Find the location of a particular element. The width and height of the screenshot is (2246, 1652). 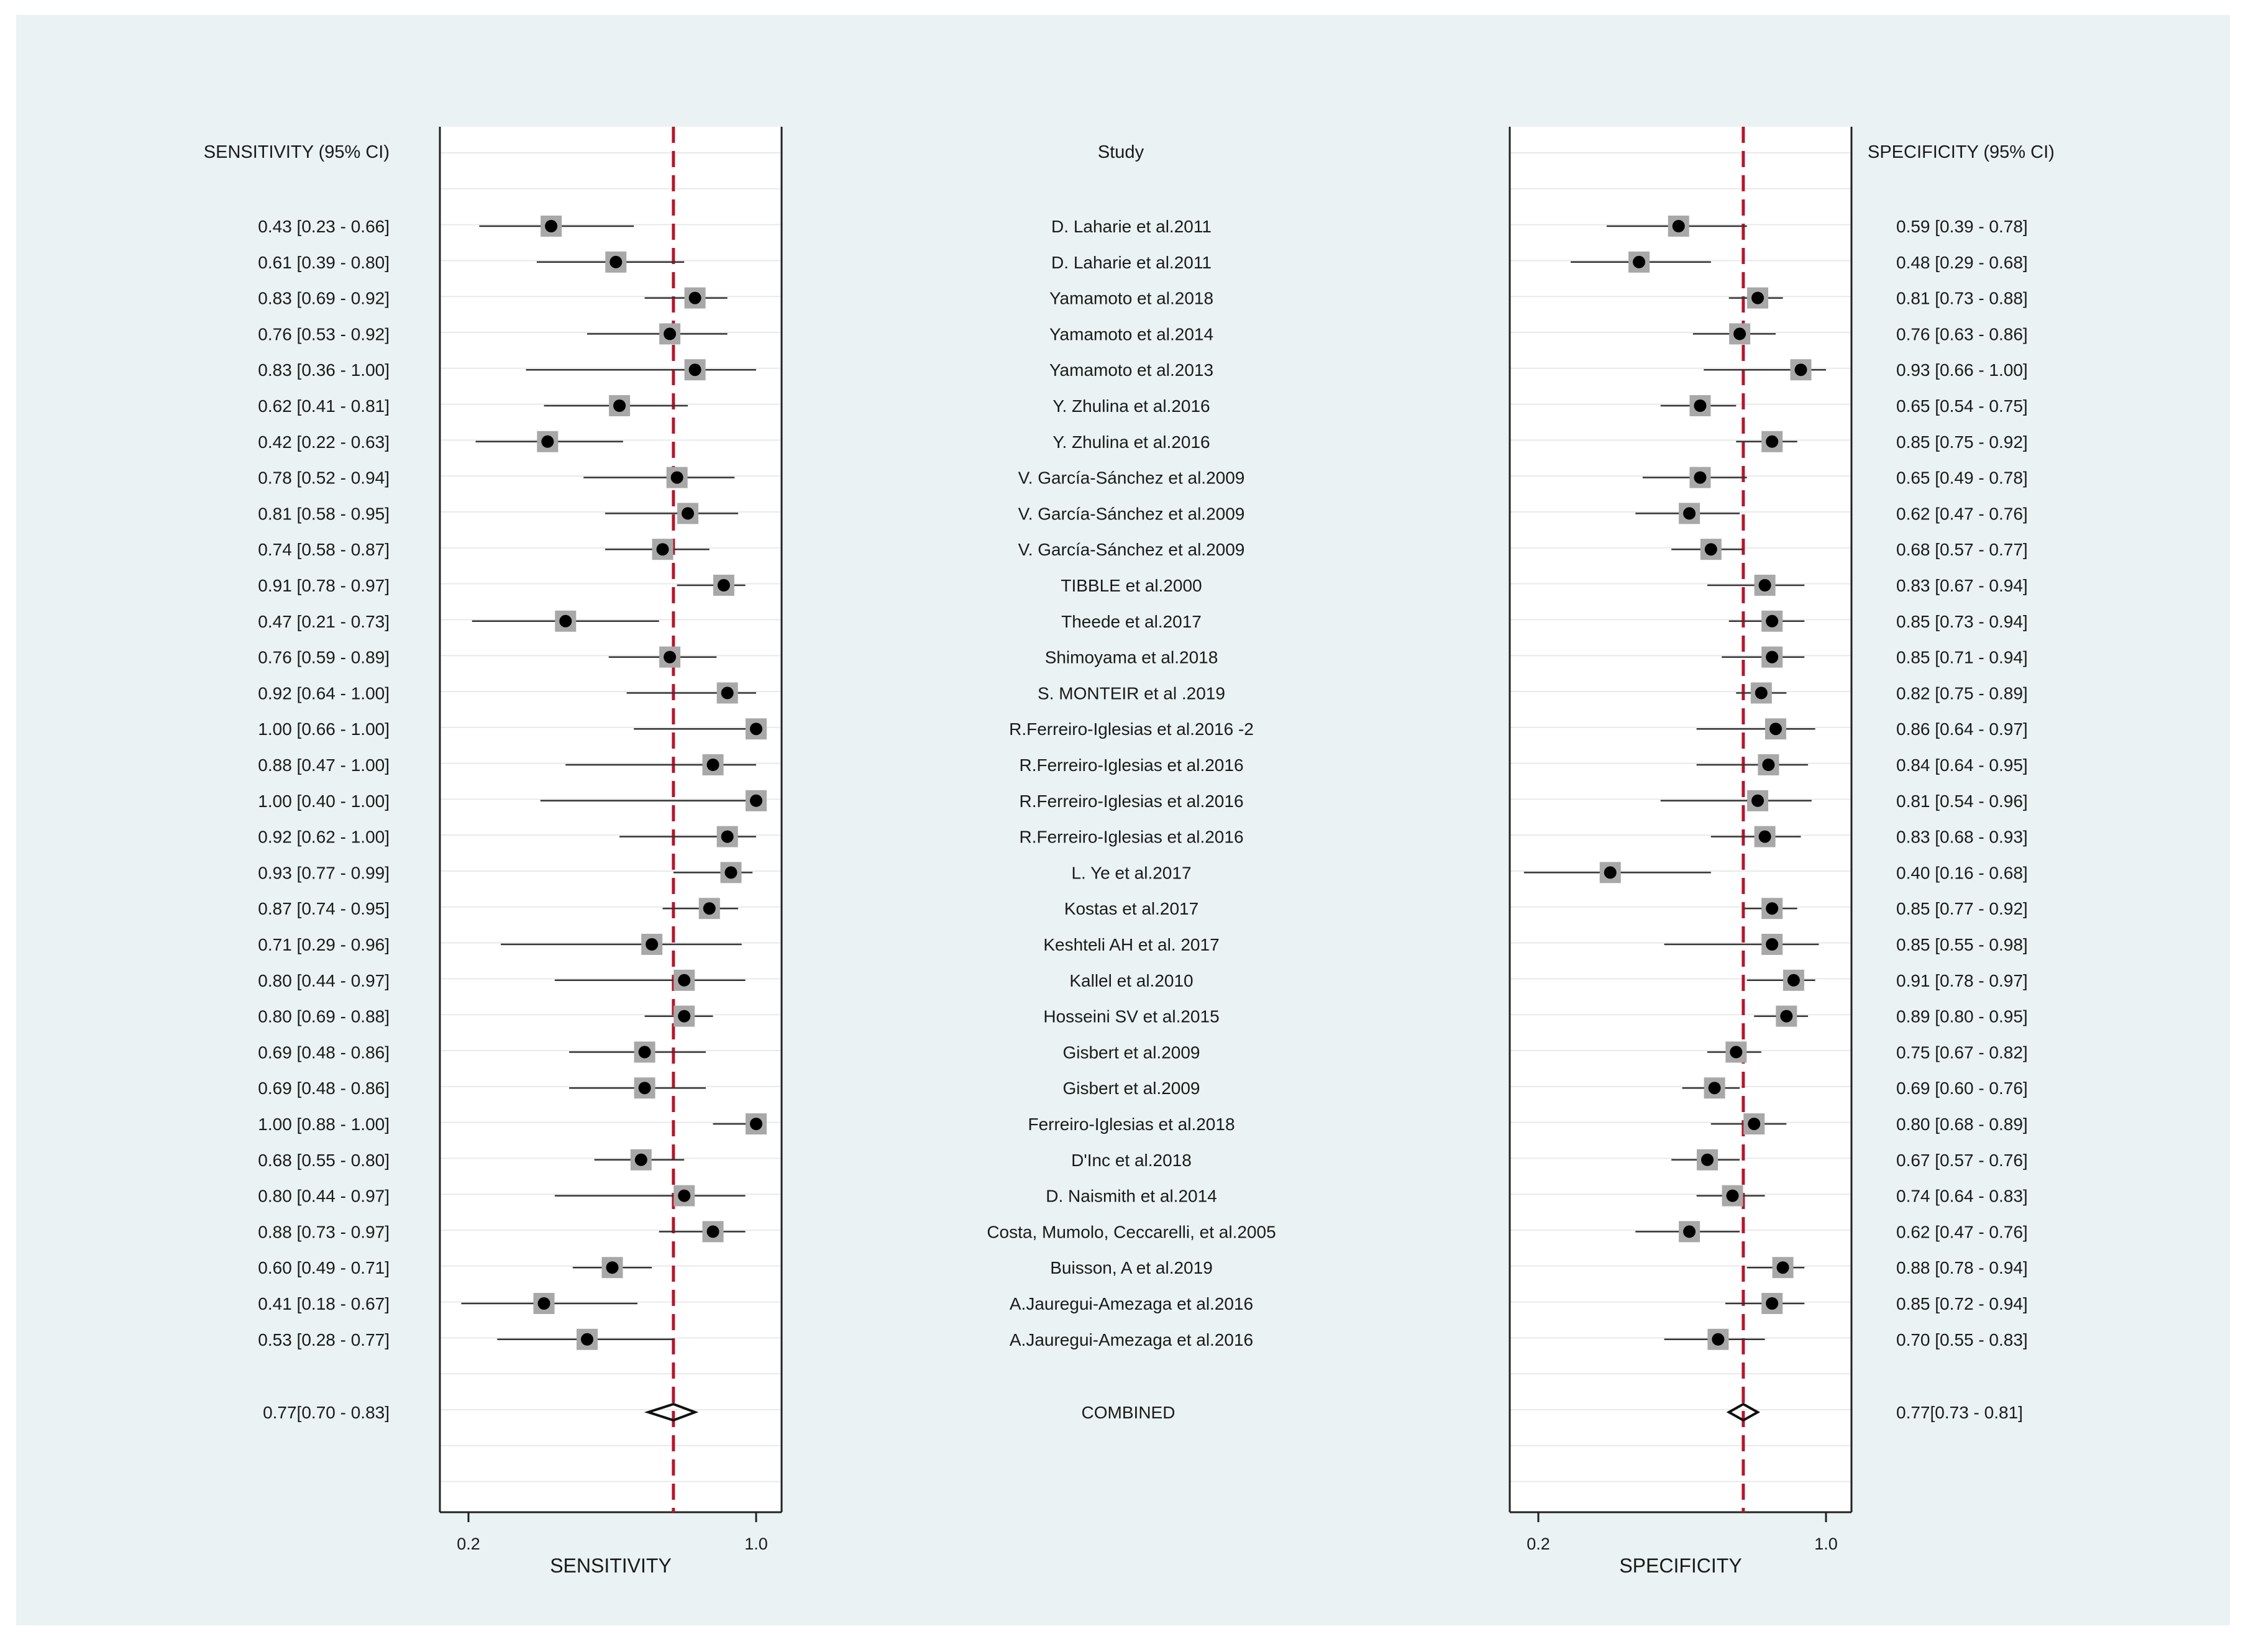

spec-ci-text: 0.85 [0.71 - 0.94] is located at coordinates (1962, 658).